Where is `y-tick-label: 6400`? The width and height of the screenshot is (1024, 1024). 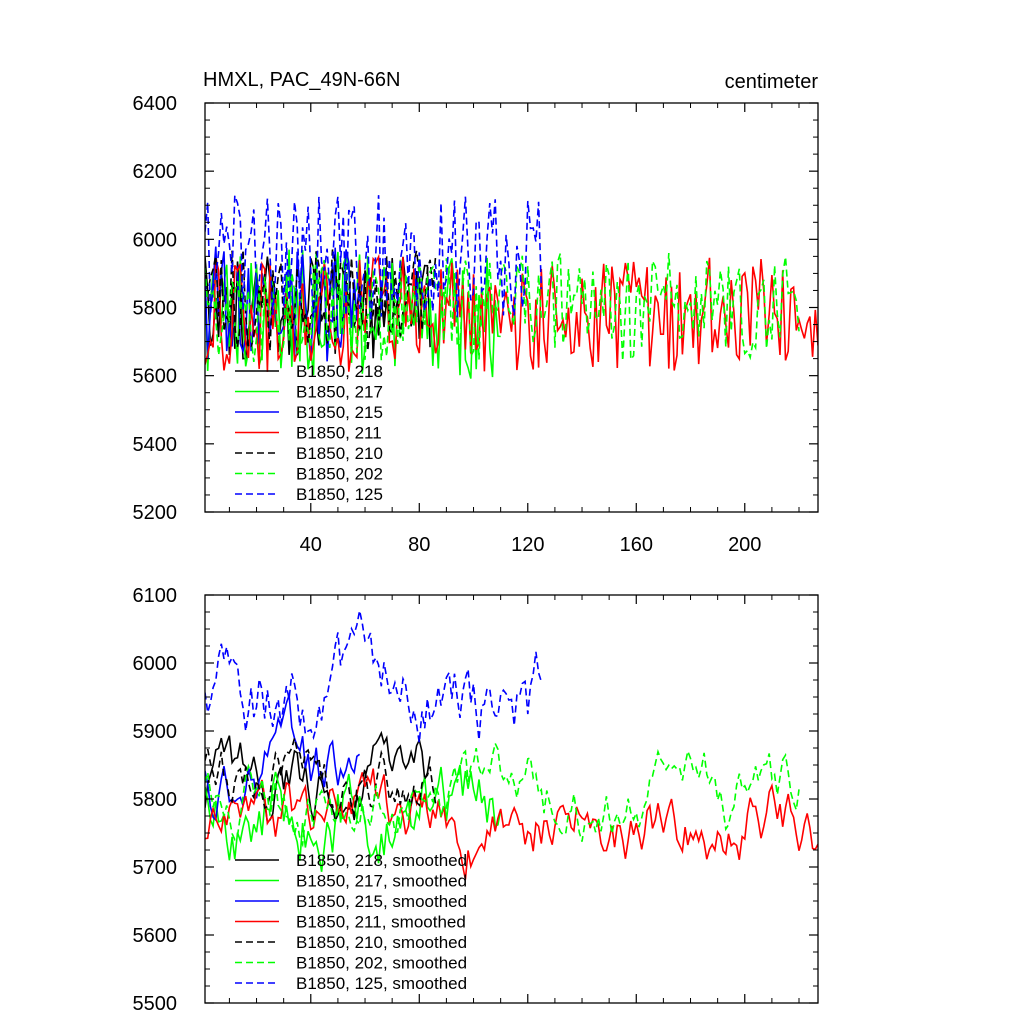 y-tick-label: 6400 is located at coordinates (155, 104).